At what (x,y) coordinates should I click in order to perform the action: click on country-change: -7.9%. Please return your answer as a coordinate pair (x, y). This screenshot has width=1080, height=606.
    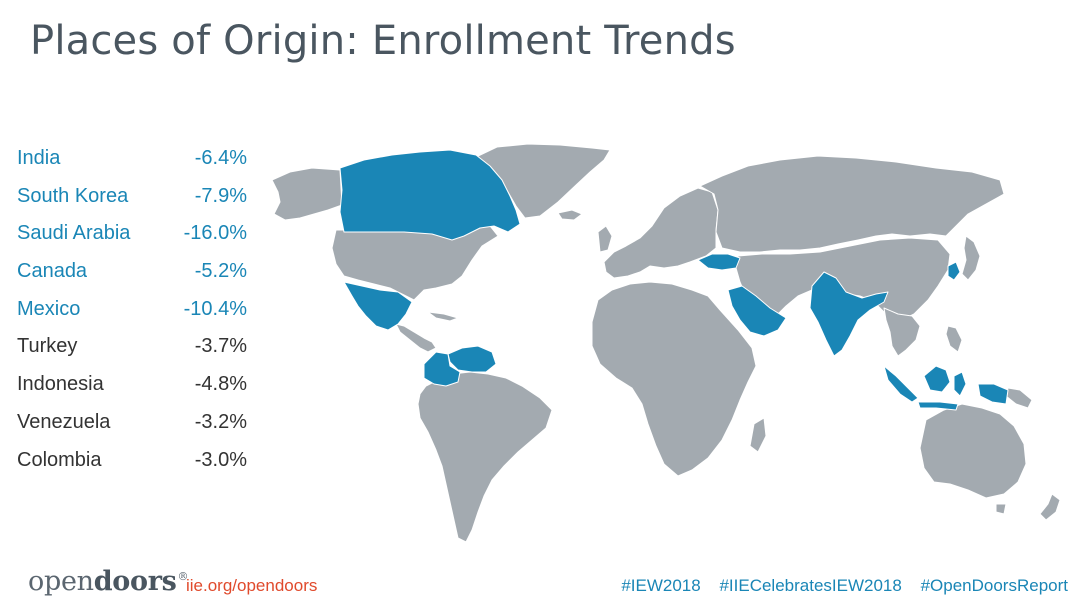
    Looking at the image, I should click on (220, 195).